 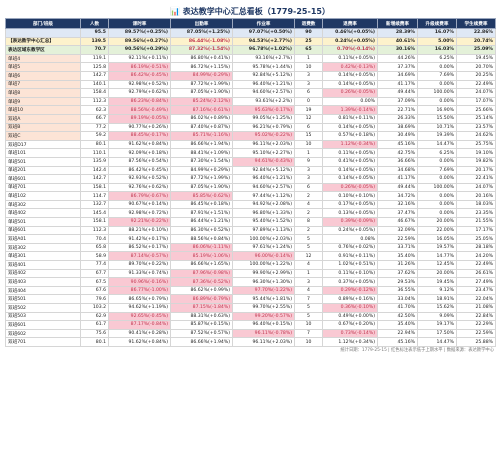 I want to click on table-cell: 67.5, so click(x=94, y=282).